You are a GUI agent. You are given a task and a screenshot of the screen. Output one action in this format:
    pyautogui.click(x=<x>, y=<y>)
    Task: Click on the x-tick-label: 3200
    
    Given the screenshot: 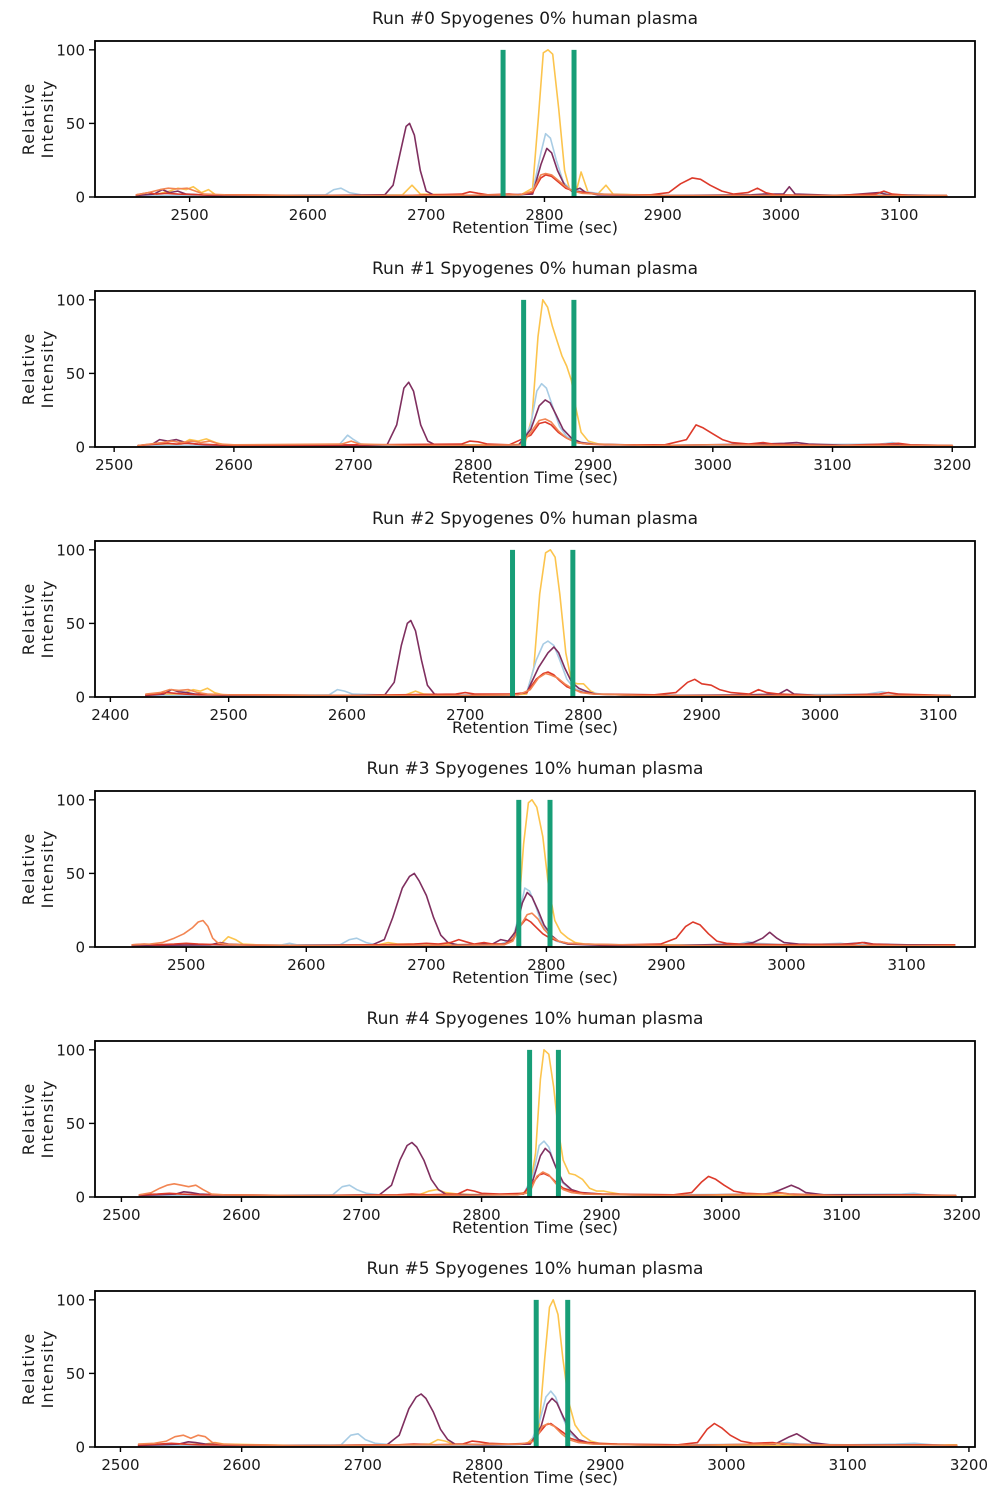 What is the action you would take?
    pyautogui.click(x=952, y=465)
    